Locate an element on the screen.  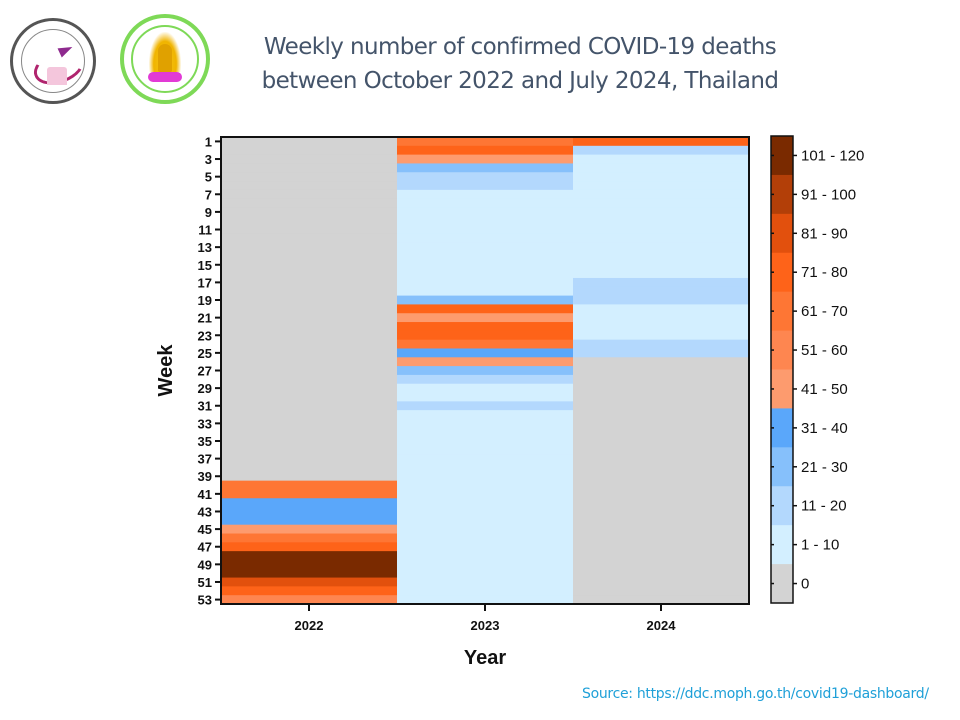
logo-building-icon is located at coordinates (57, 76).